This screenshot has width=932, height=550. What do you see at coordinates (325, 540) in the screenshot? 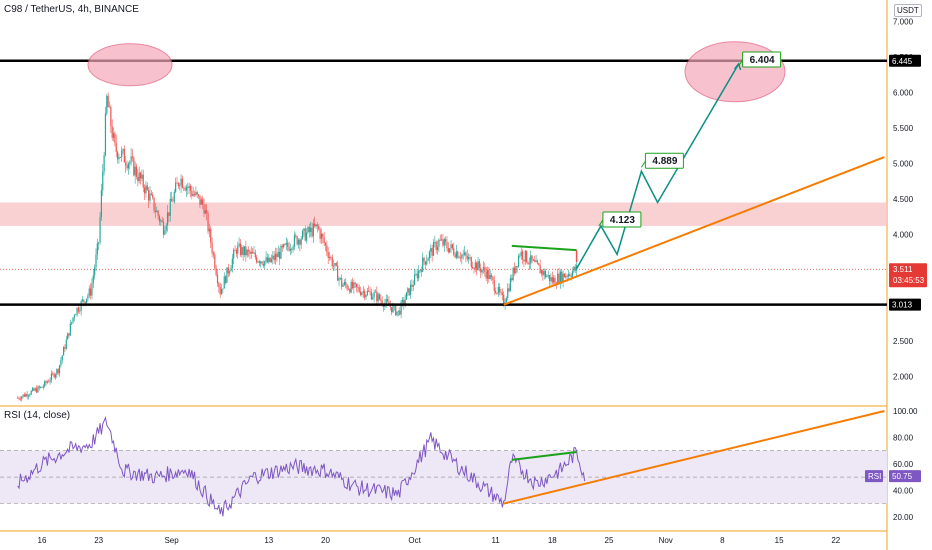
I see `time-axis-label: 20` at bounding box center [325, 540].